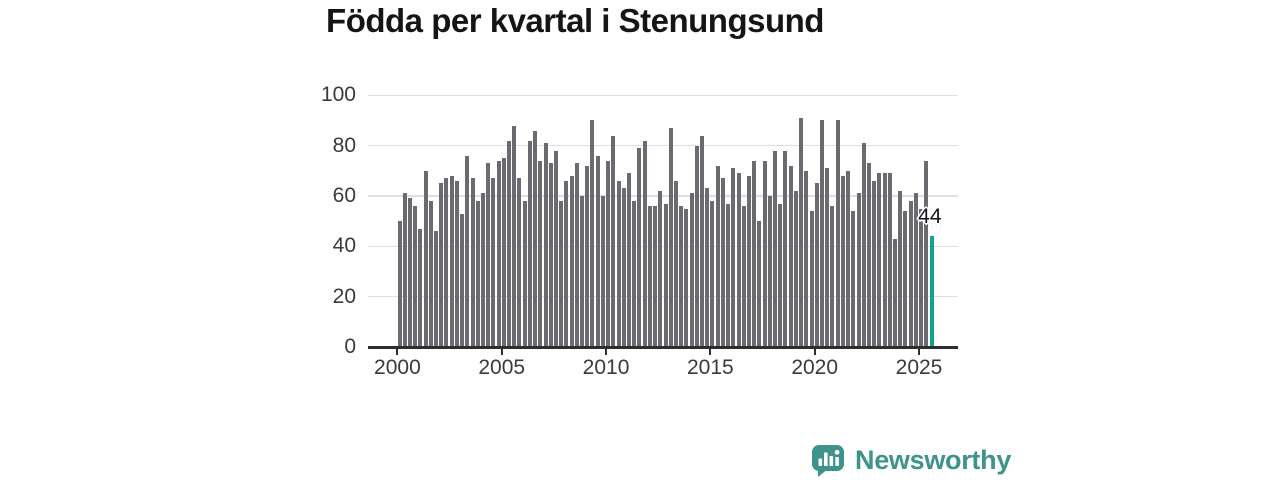 The width and height of the screenshot is (1280, 480). Describe the element at coordinates (933, 459) in the screenshot. I see `newsworthy-wordmark: Newsworthy` at that location.